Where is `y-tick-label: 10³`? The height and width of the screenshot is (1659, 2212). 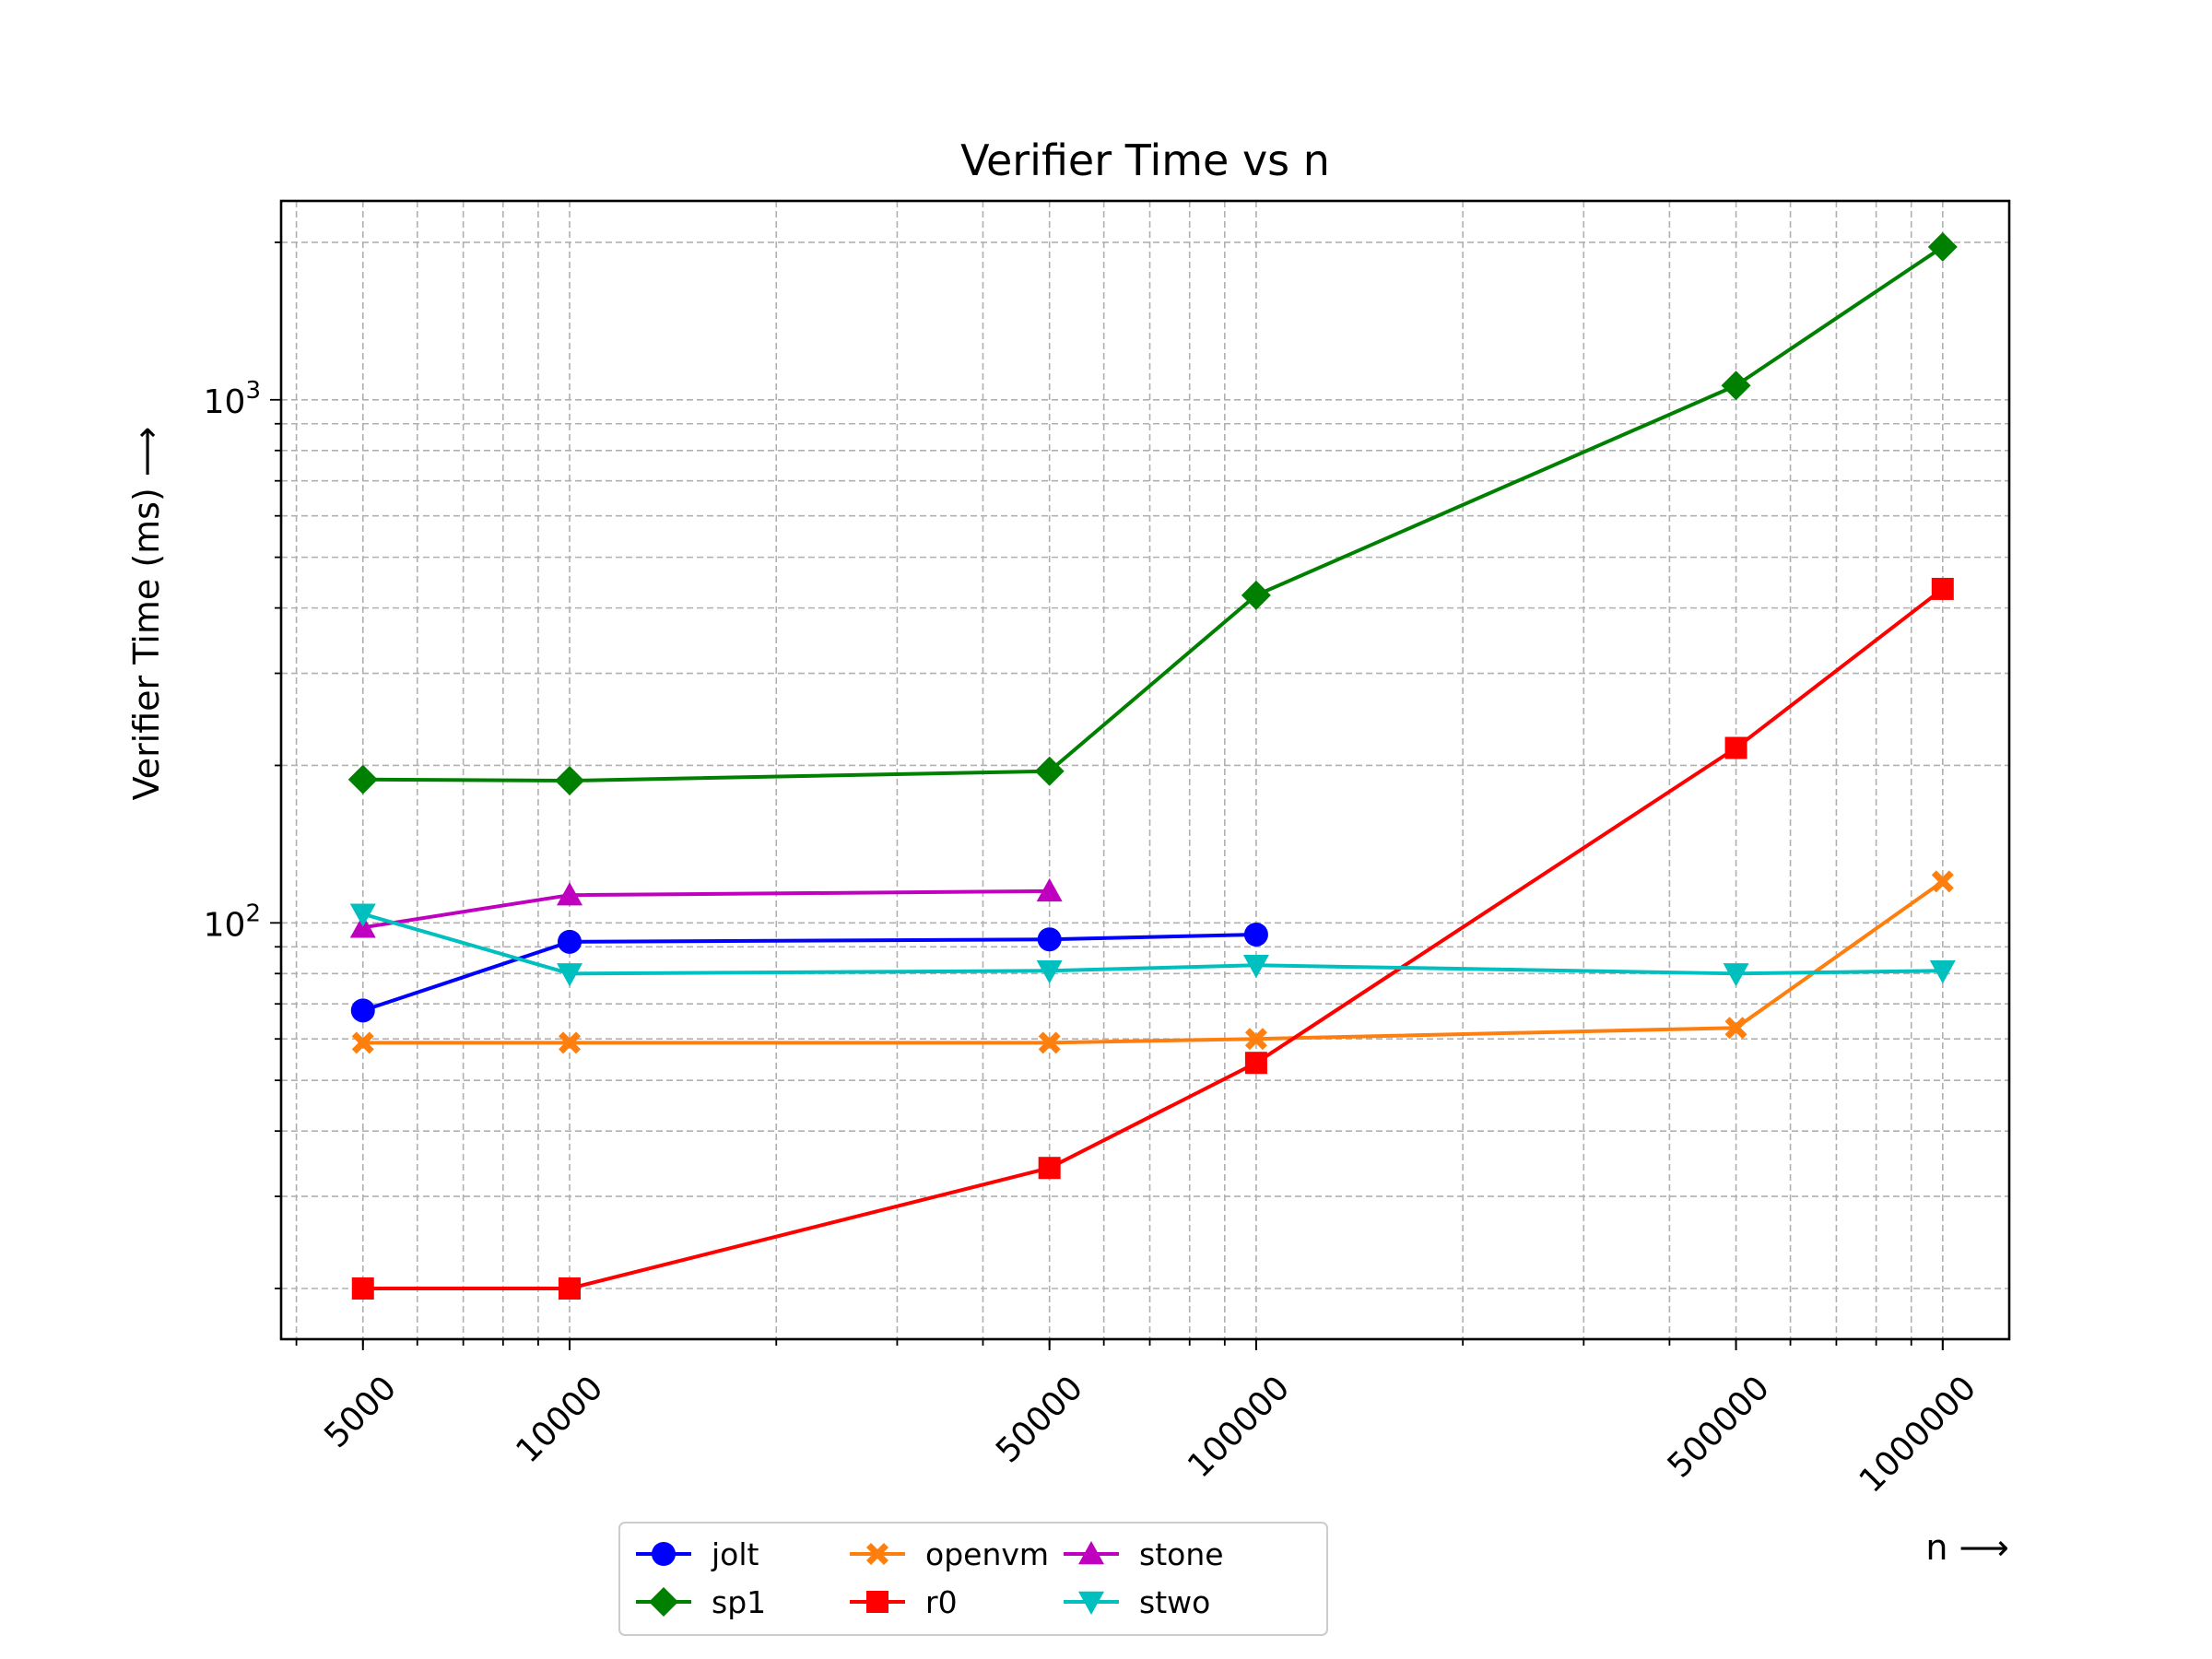
y-tick-label: 10³ is located at coordinates (232, 399).